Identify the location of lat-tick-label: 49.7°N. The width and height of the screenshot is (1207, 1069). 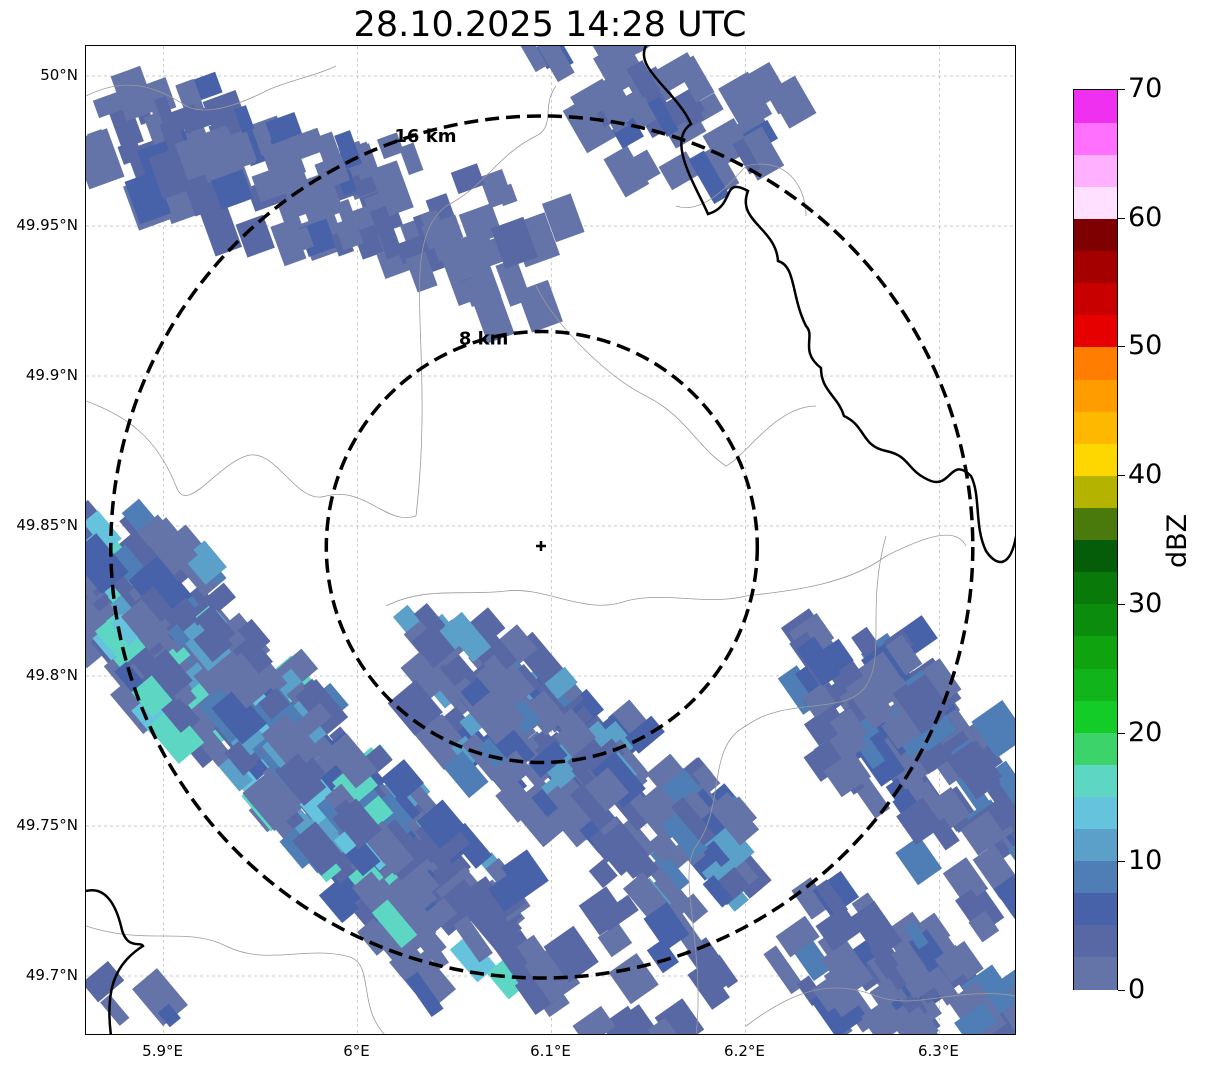
(51, 975).